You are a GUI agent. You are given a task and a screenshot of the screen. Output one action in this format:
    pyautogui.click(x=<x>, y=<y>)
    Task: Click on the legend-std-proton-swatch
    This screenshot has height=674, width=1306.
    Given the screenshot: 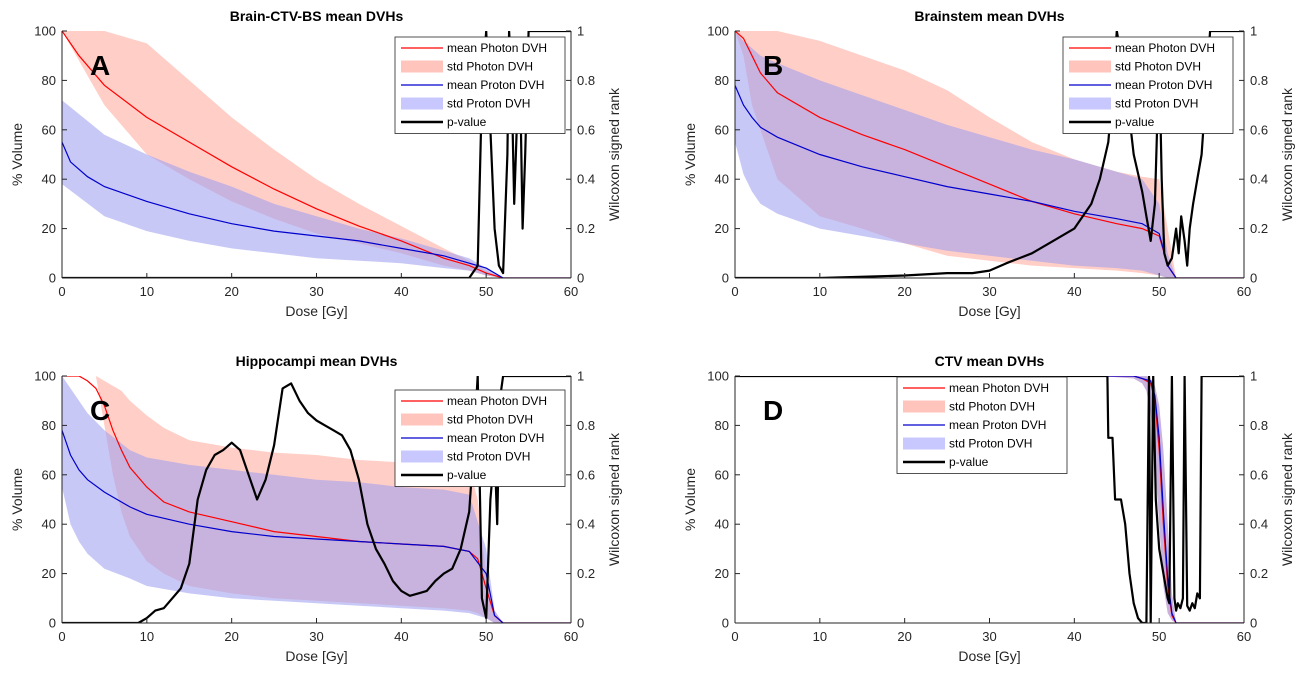 What is the action you would take?
    pyautogui.click(x=422, y=456)
    